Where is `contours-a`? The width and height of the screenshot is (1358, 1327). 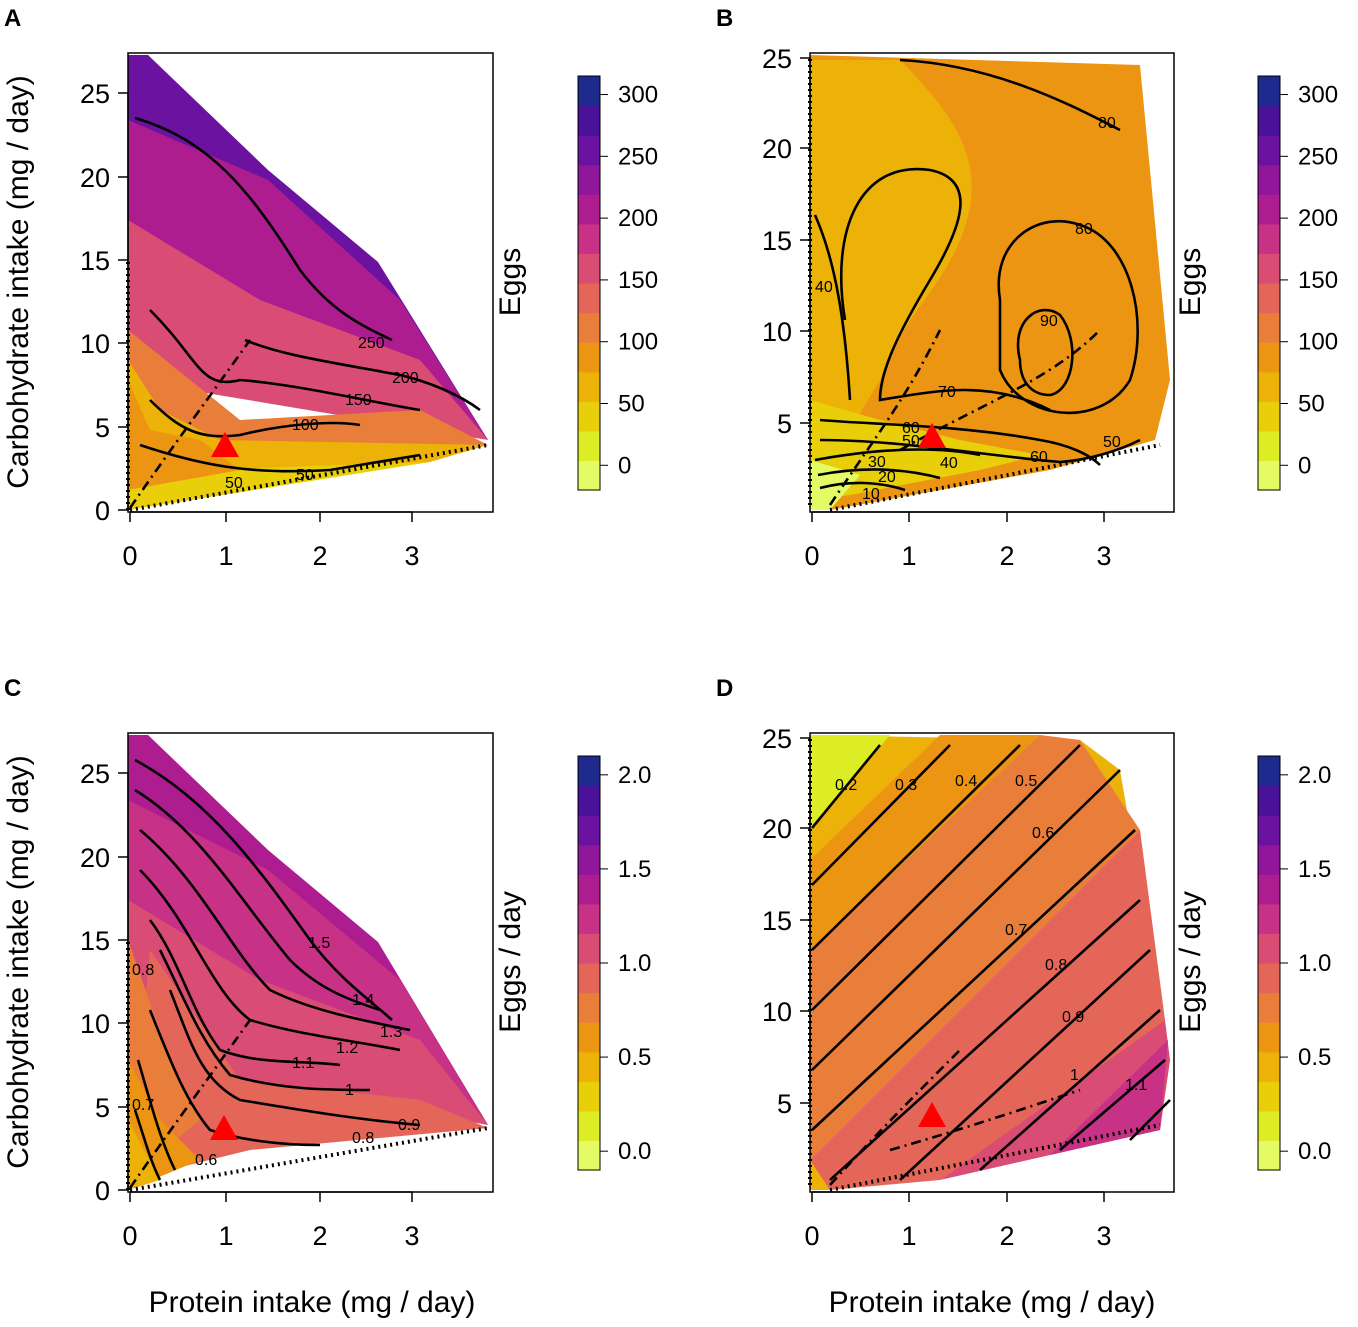
contours-a is located at coordinates (307, 314).